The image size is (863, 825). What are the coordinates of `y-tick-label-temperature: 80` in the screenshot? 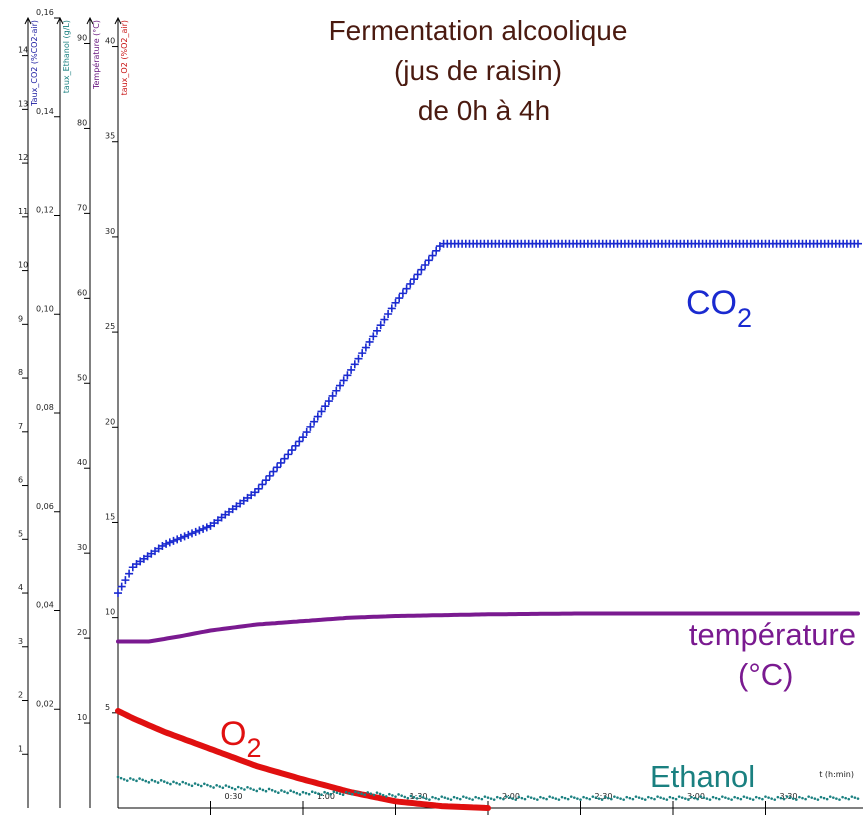 It's located at (82, 122).